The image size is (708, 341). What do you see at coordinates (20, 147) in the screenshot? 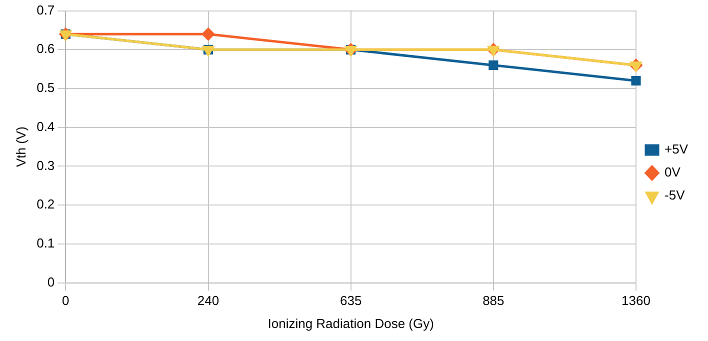
I see `y-axis-title: Vth (V)` at bounding box center [20, 147].